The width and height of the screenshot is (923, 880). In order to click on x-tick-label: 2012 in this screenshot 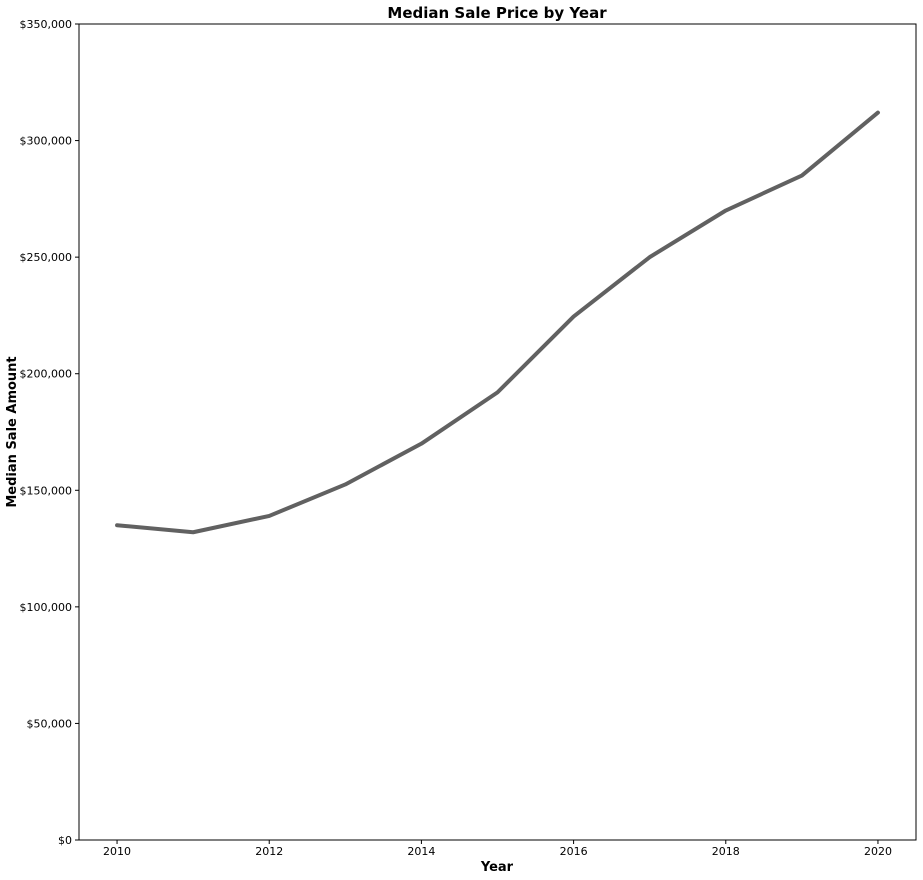, I will do `click(269, 851)`.